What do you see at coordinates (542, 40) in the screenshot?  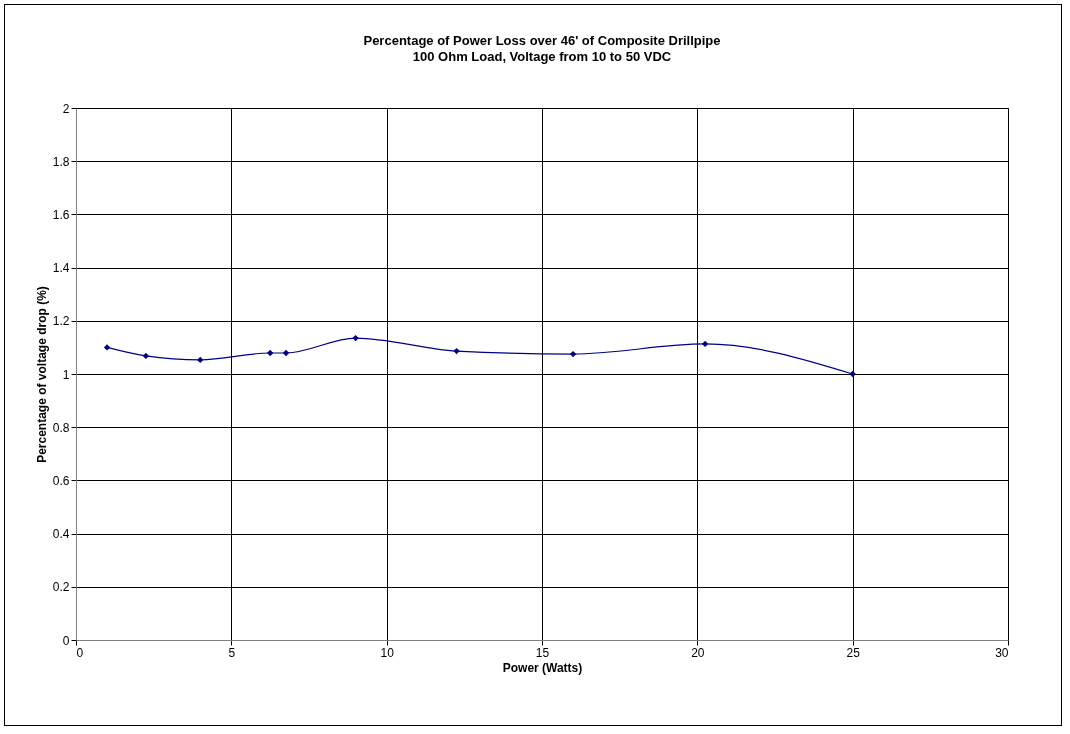 I see `chart-title: Percentage of Power Loss over 46' of Composite Drillpipe` at bounding box center [542, 40].